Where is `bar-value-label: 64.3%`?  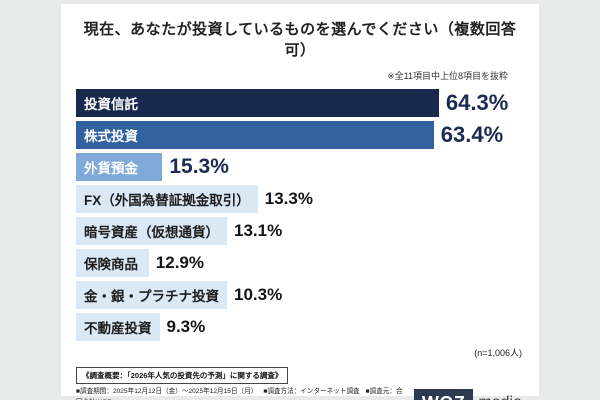 bar-value-label: 64.3% is located at coordinates (477, 102).